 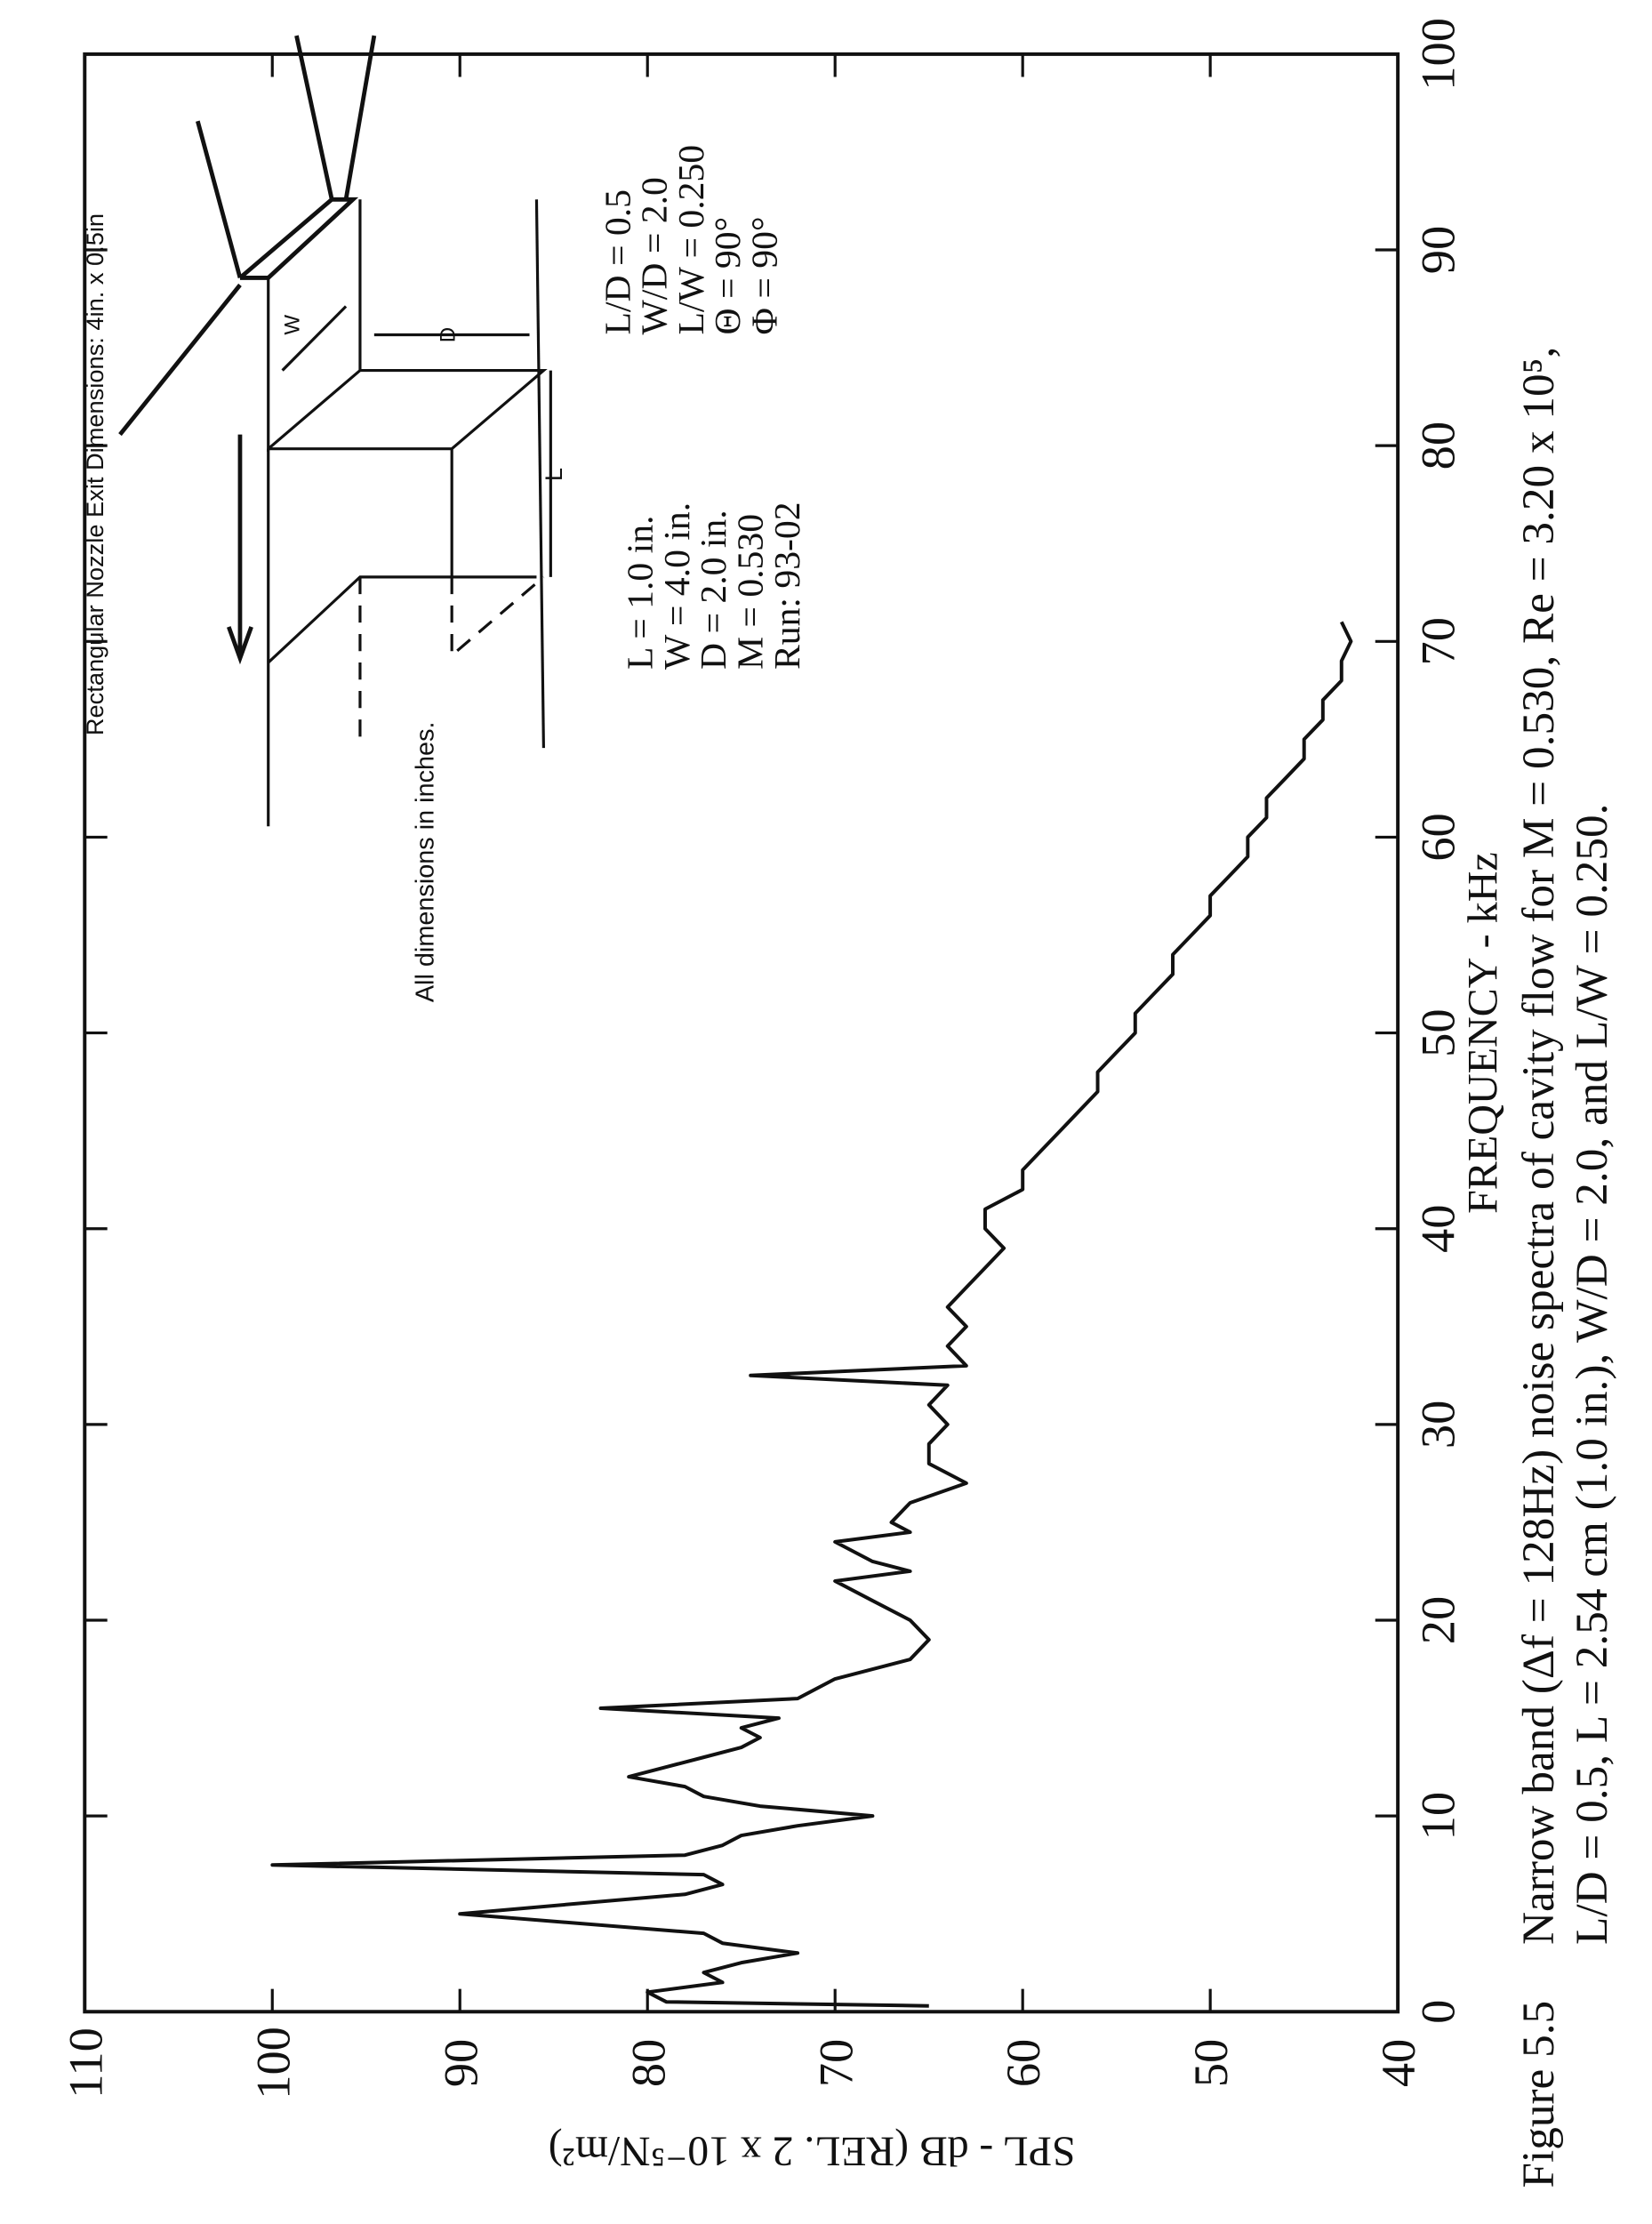 I want to click on x-tick-label: 0, so click(x=1439, y=2012).